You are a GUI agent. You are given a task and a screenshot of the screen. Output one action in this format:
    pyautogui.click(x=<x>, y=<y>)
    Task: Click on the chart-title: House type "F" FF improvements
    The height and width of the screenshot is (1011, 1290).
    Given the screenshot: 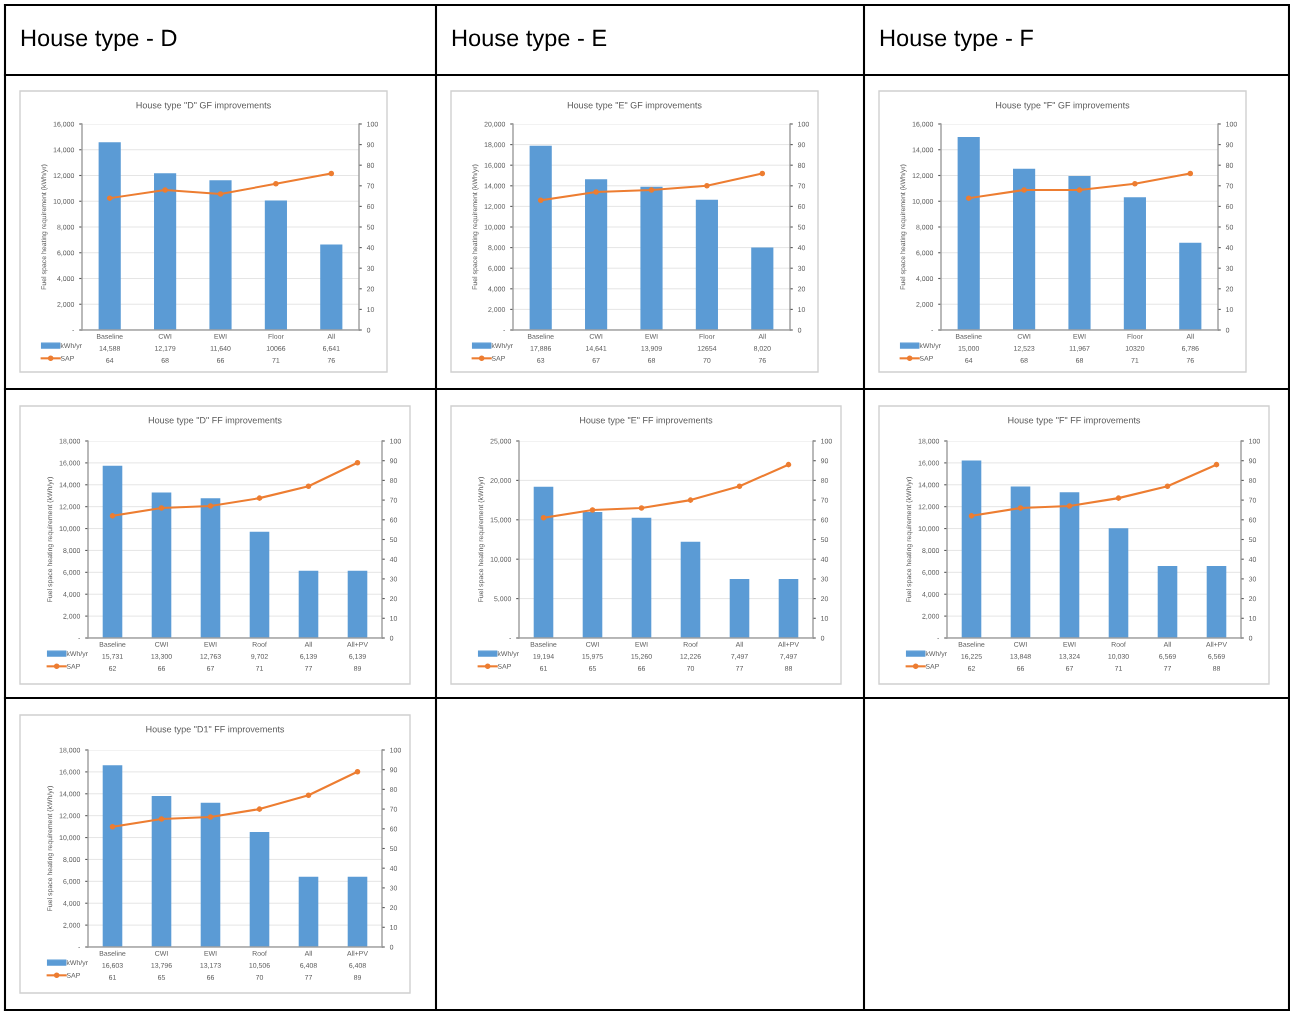 What is the action you would take?
    pyautogui.click(x=1074, y=421)
    